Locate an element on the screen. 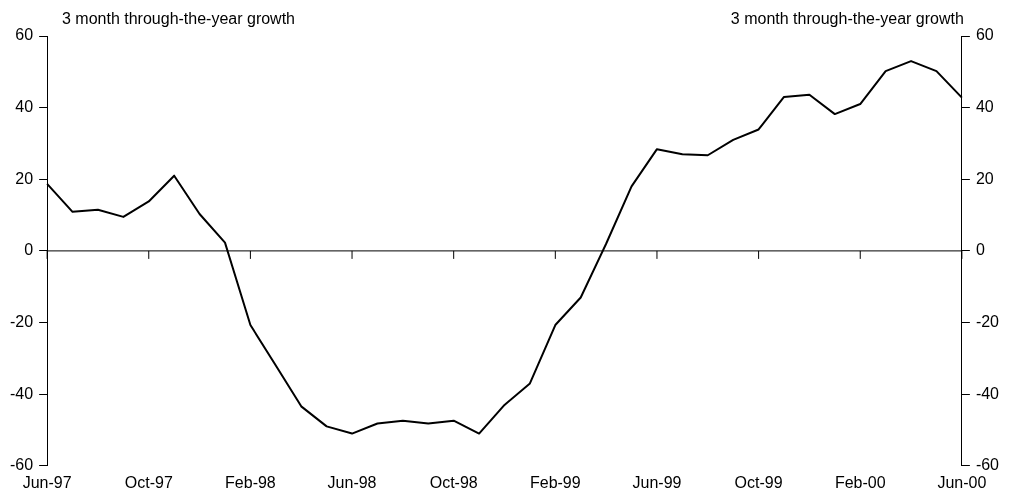 The height and width of the screenshot is (503, 1013). x-tick-label: Oct-97 is located at coordinates (148, 482).